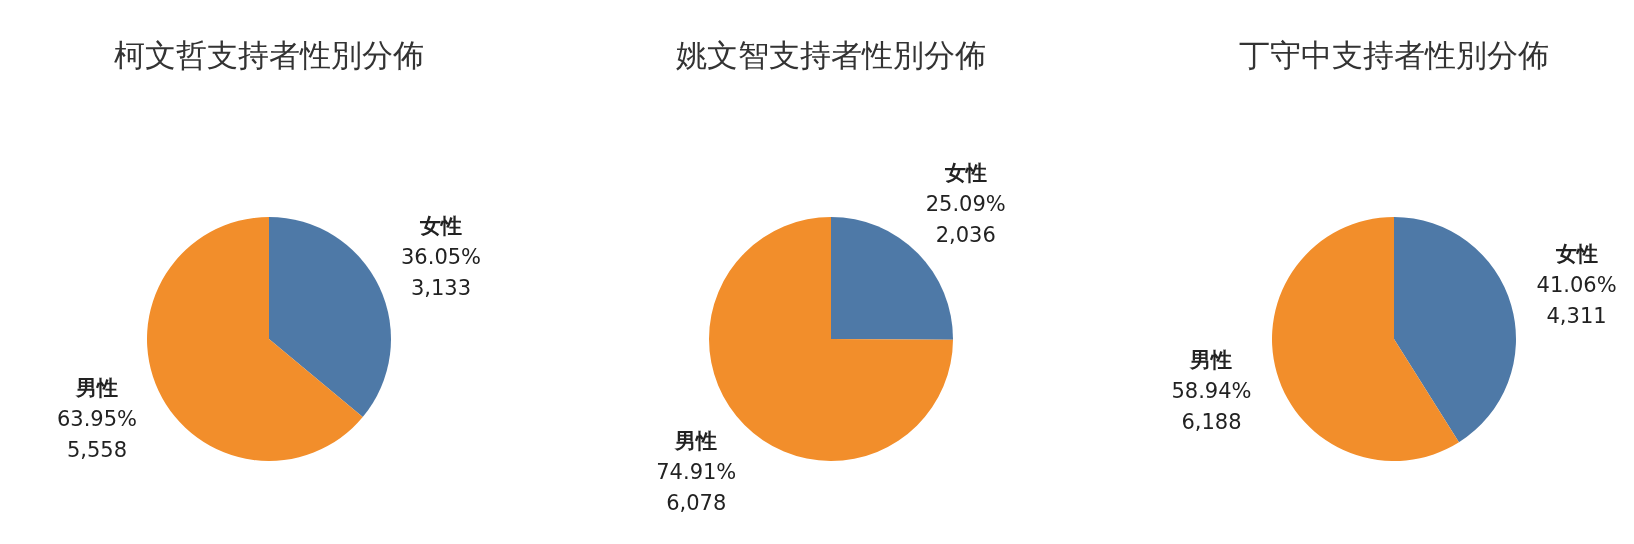 Image resolution: width=1634 pixels, height=544 pixels. Describe the element at coordinates (965, 220) in the screenshot. I see `data-label: 25.09% 2,036` at that location.